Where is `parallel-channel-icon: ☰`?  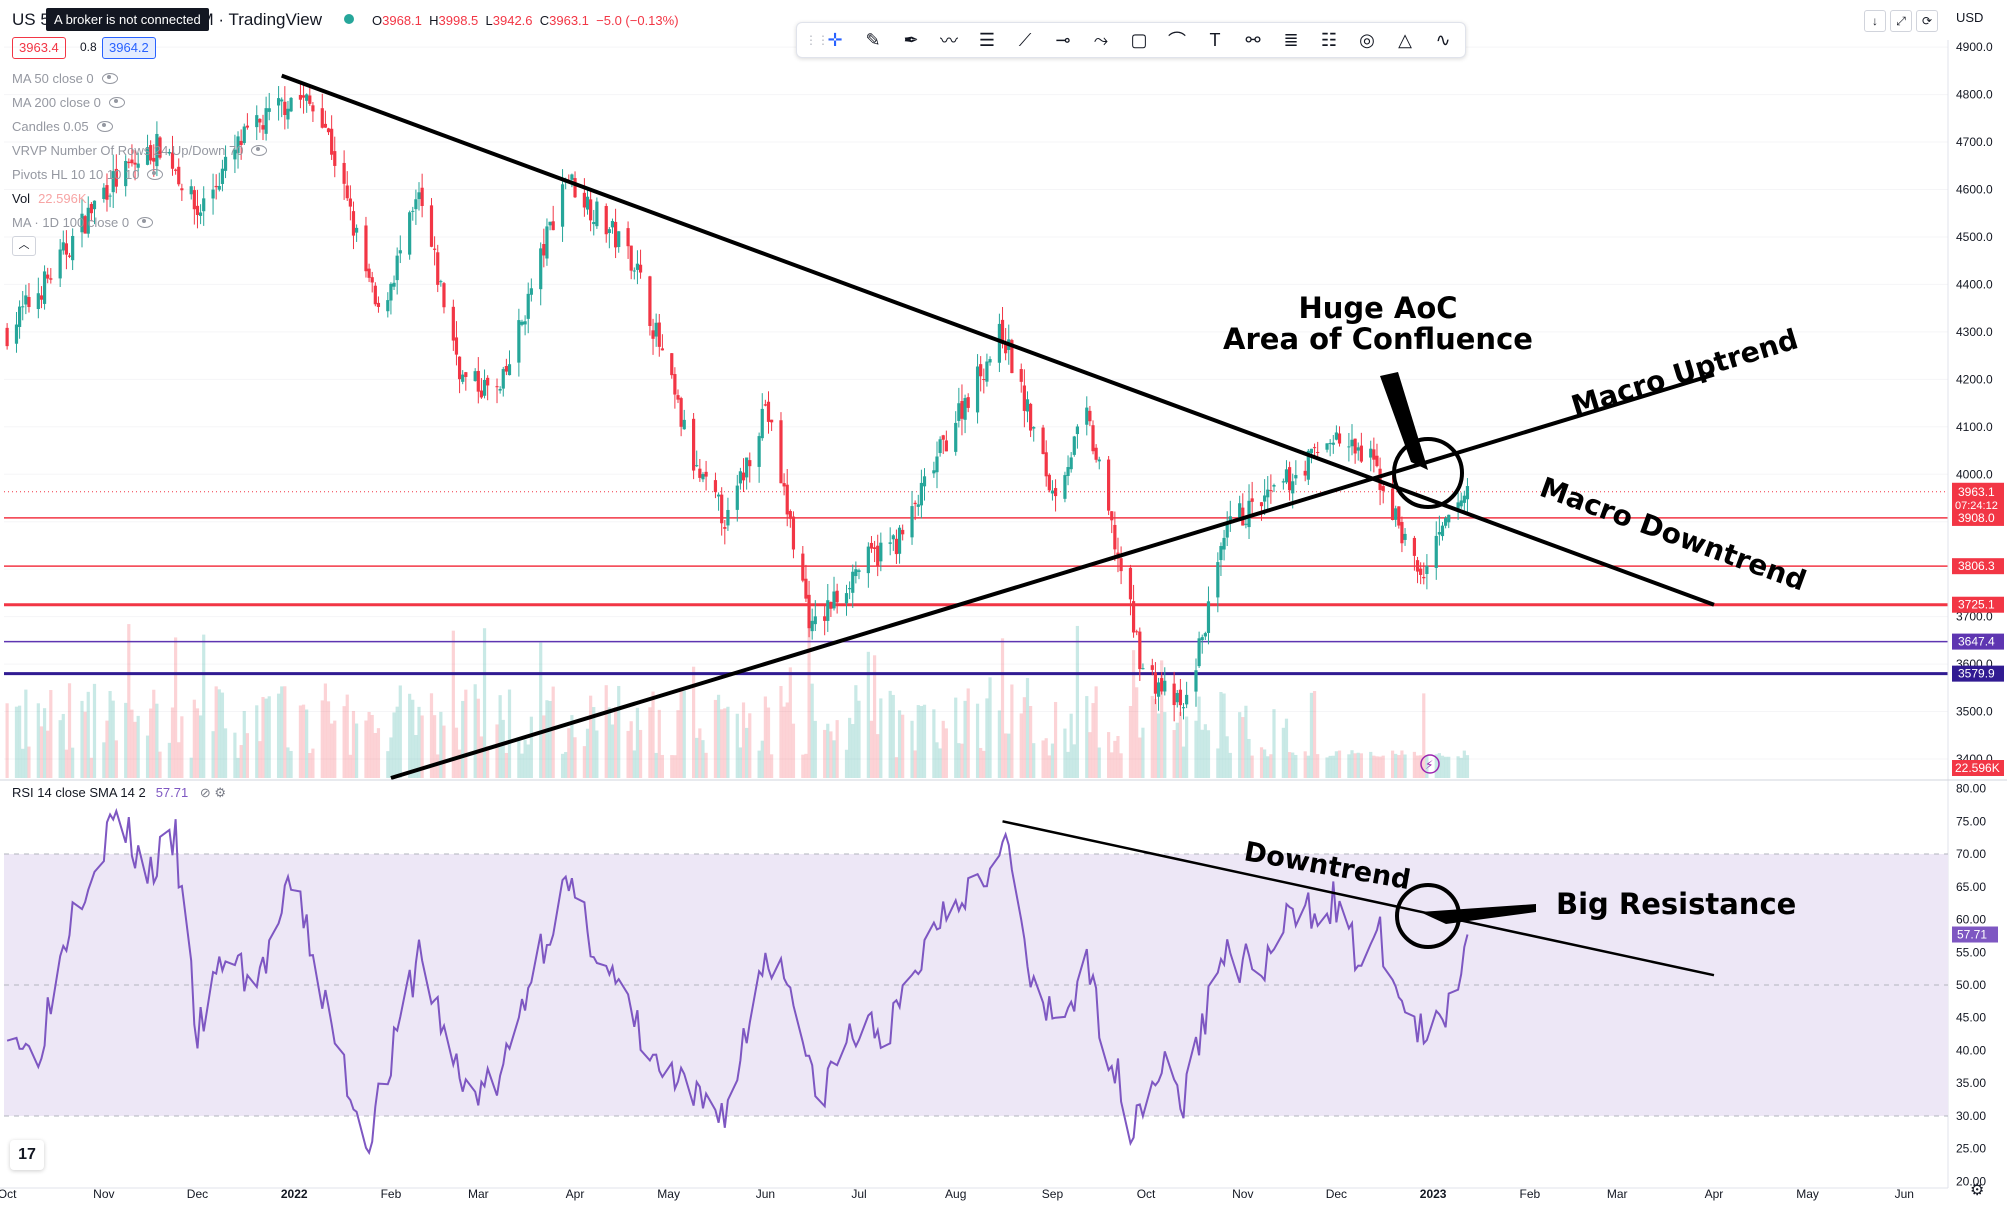
parallel-channel-icon: ☰ is located at coordinates (987, 39).